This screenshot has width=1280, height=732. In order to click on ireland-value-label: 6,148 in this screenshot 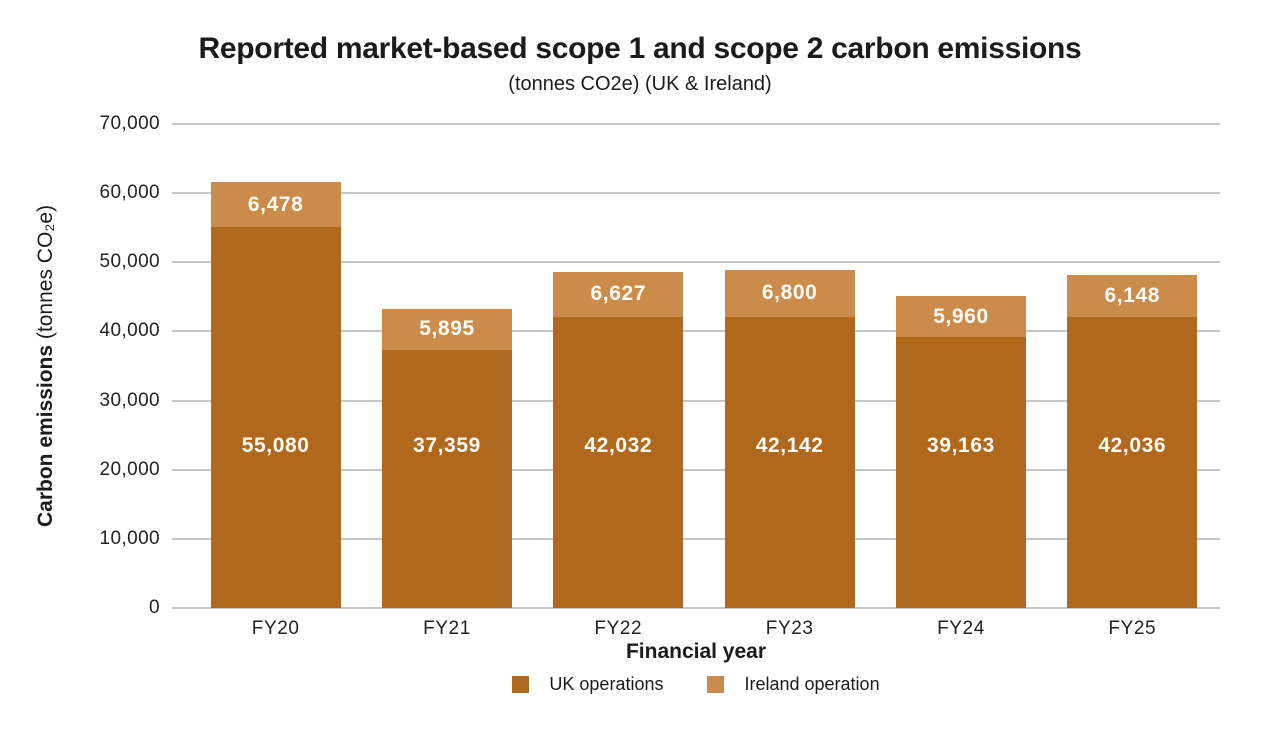, I will do `click(1132, 296)`.